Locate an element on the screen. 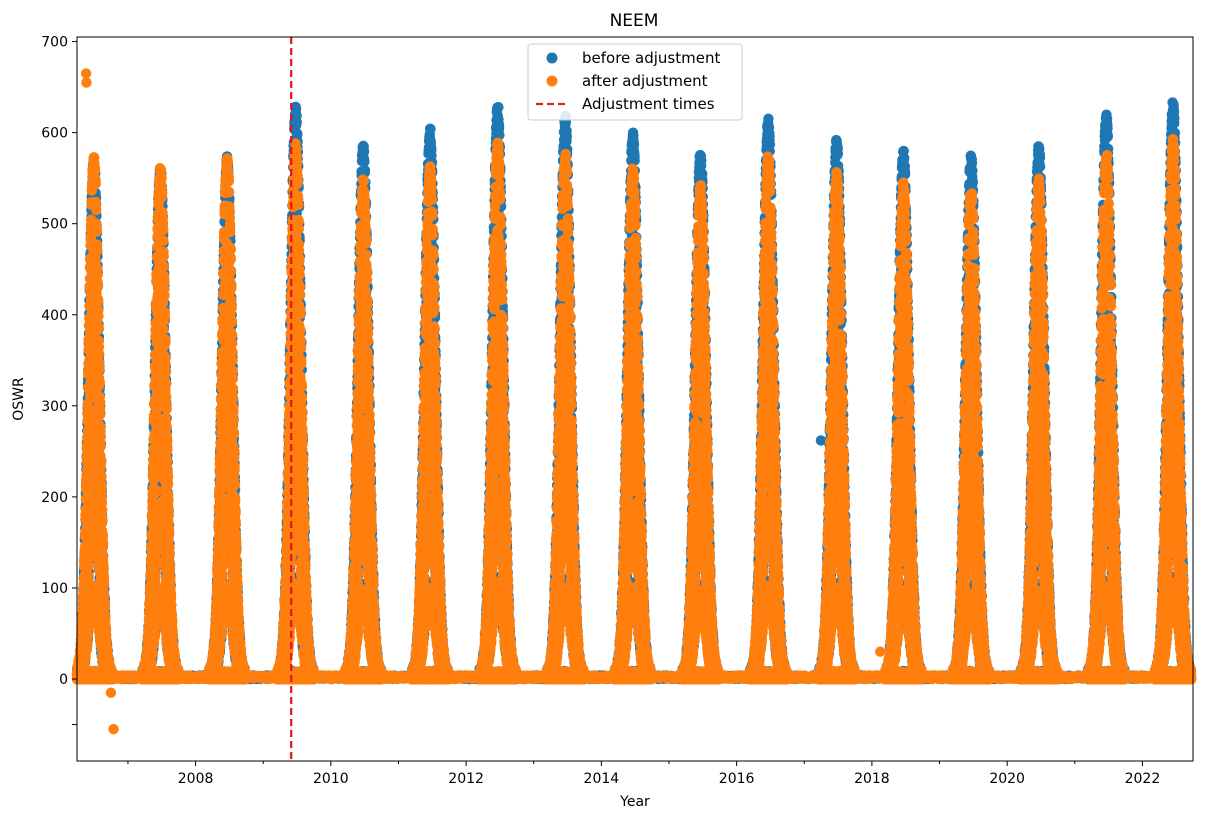 The image size is (1205, 822). chart-title: NEEM is located at coordinates (634, 21).